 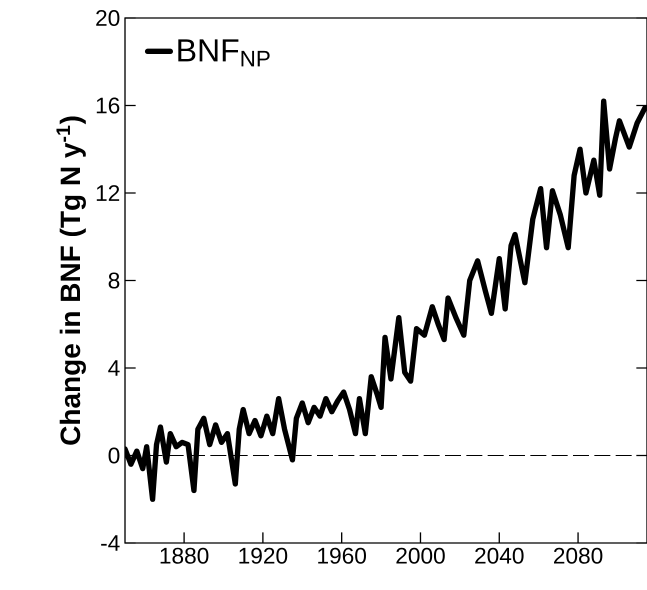 I want to click on y-tick-label: 4, so click(x=114, y=368).